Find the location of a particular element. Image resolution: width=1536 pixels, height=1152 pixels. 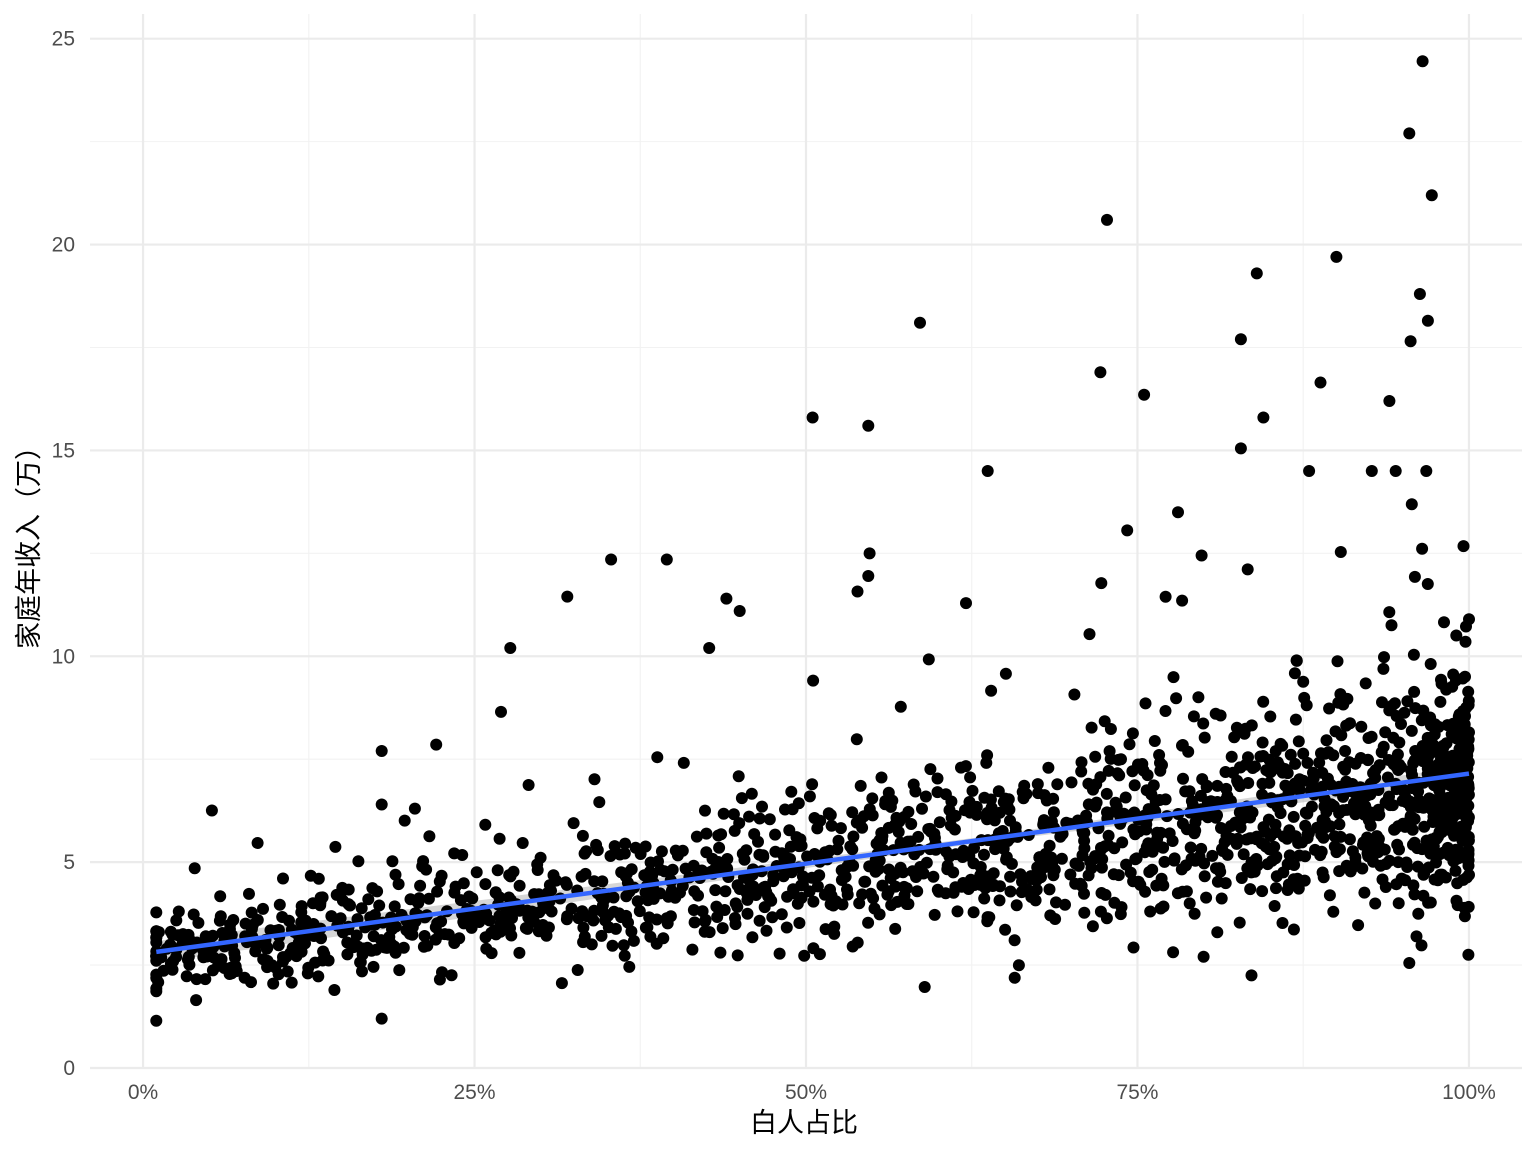

x-tick-label: 75% is located at coordinates (1137, 1092).